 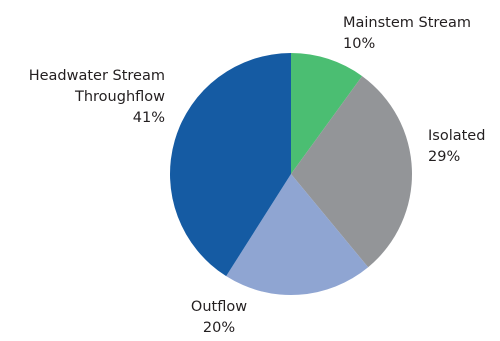 I want to click on slice-percent-2: 20%, so click(x=219, y=328).